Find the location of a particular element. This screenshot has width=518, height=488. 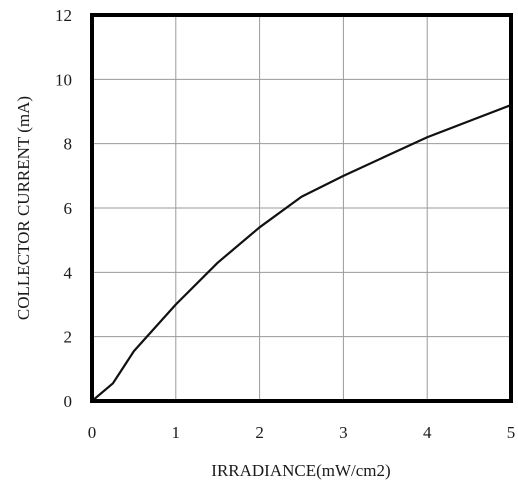

y-tick-label: 12 is located at coordinates (63, 15).